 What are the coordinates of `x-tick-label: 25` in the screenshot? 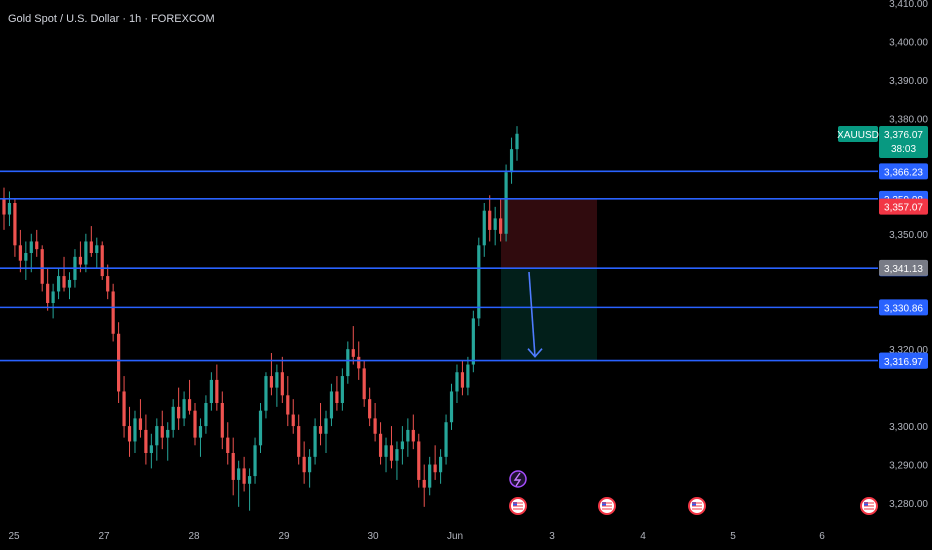 It's located at (14, 536).